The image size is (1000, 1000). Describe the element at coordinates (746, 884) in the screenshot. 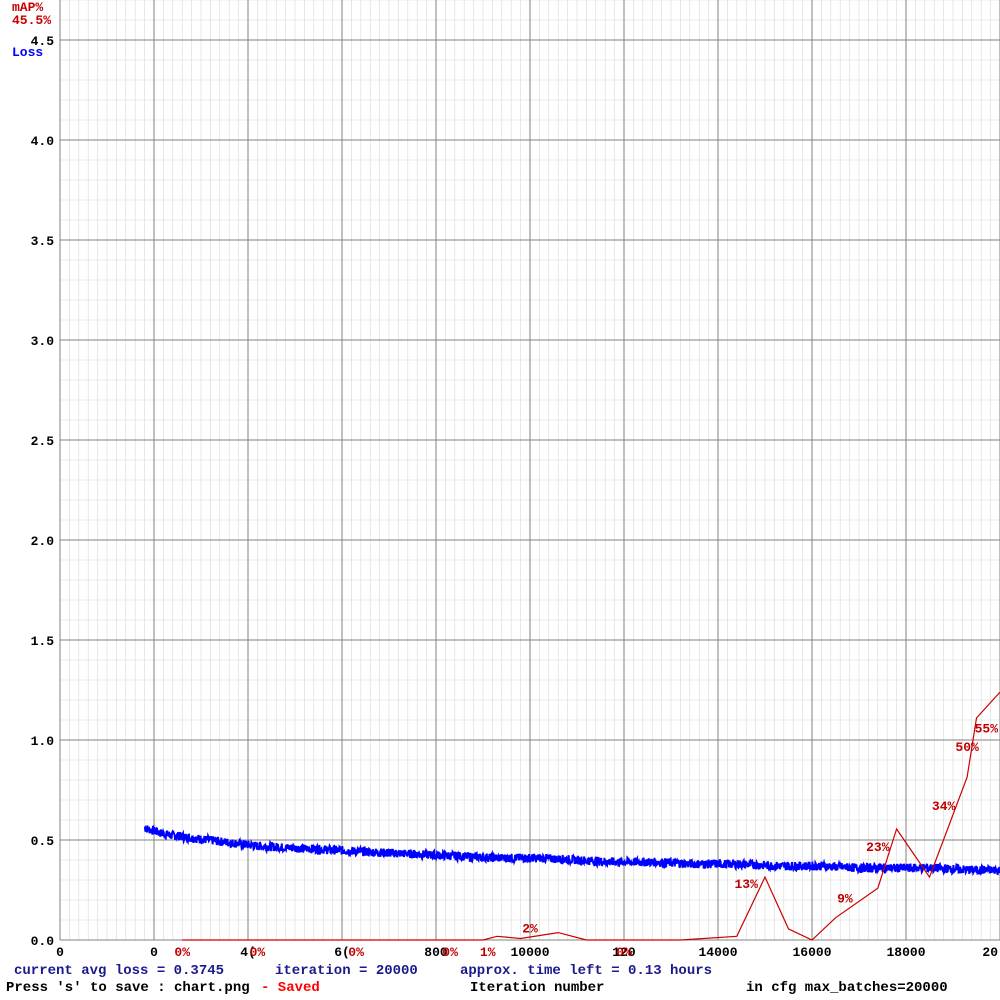

I see `map-point-label: 13%` at that location.